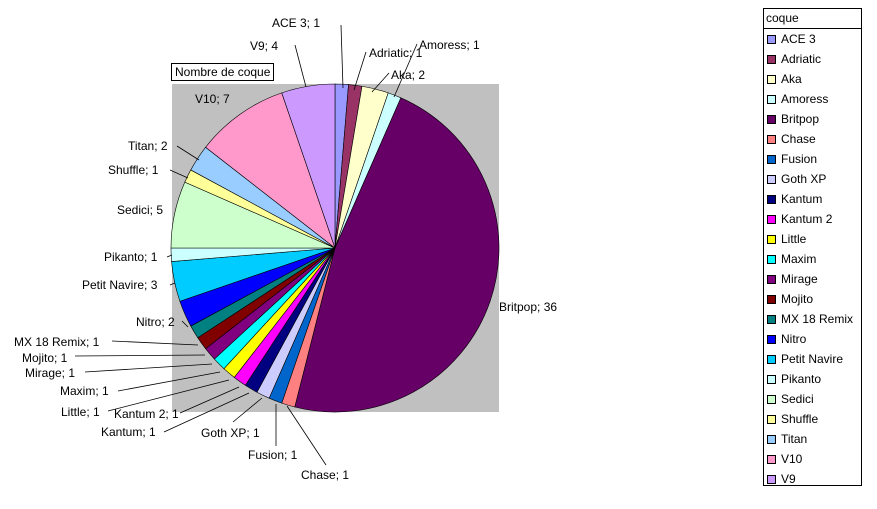 The height and width of the screenshot is (509, 877). Describe the element at coordinates (791, 79) in the screenshot. I see `legend-label: Aka` at that location.